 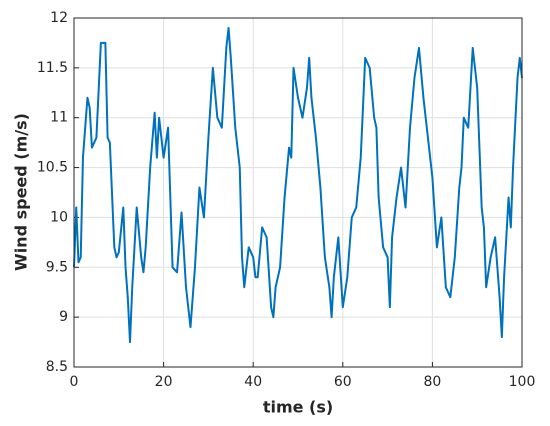 What do you see at coordinates (522, 382) in the screenshot?
I see `x-tick-label: 100` at bounding box center [522, 382].